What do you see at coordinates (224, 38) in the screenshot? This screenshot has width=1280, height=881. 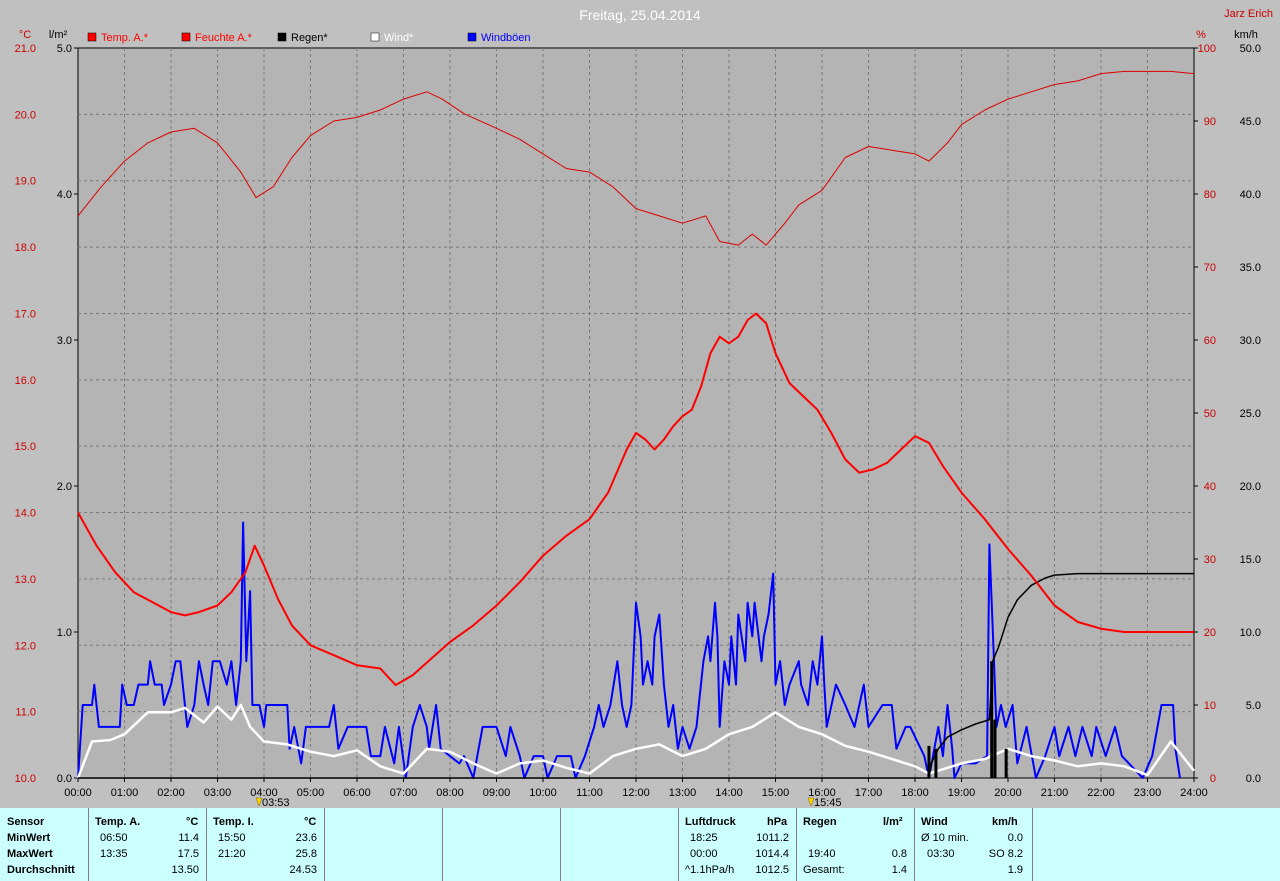 I see `legend-label: Feuchte A.*` at bounding box center [224, 38].